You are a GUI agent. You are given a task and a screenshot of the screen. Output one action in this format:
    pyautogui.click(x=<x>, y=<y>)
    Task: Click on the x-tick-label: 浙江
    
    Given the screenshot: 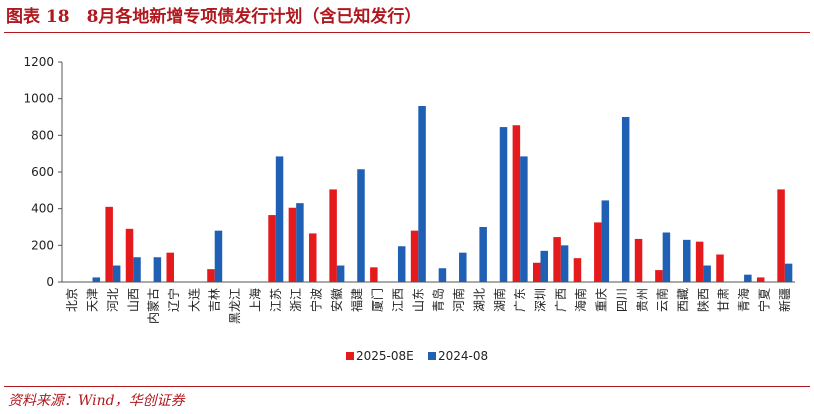 What is the action you would take?
    pyautogui.click(x=296, y=300)
    